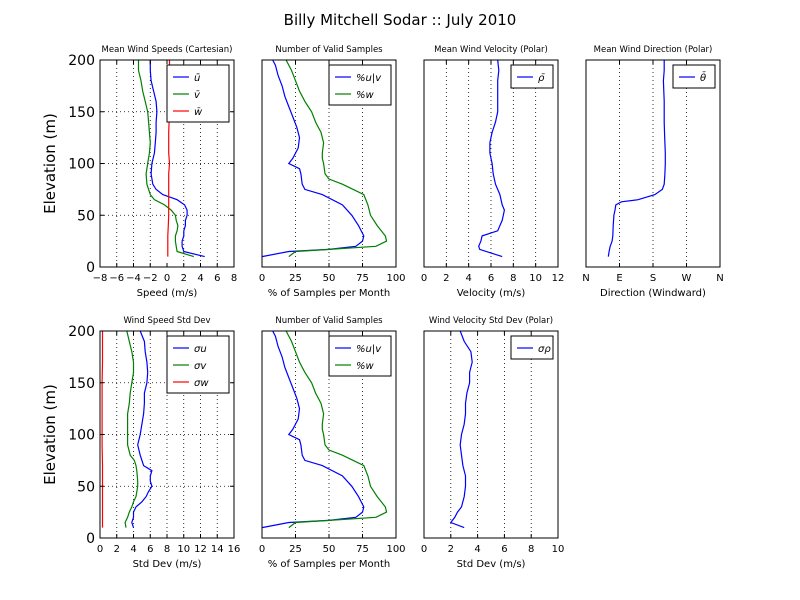  What do you see at coordinates (197, 78) in the screenshot?
I see `legend-label: ū` at bounding box center [197, 78].